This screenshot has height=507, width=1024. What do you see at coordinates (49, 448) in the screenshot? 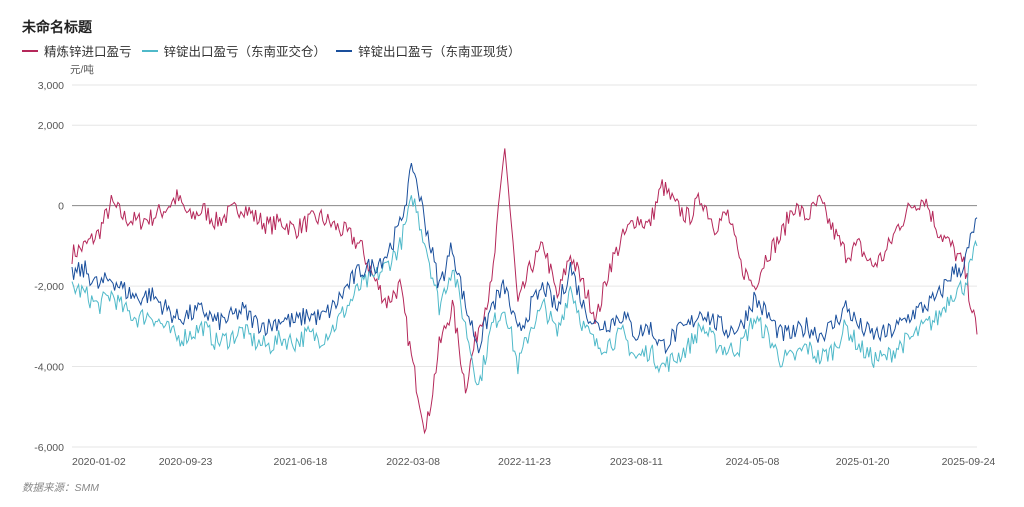
I see `y-tick-label: -6,000` at bounding box center [49, 448].